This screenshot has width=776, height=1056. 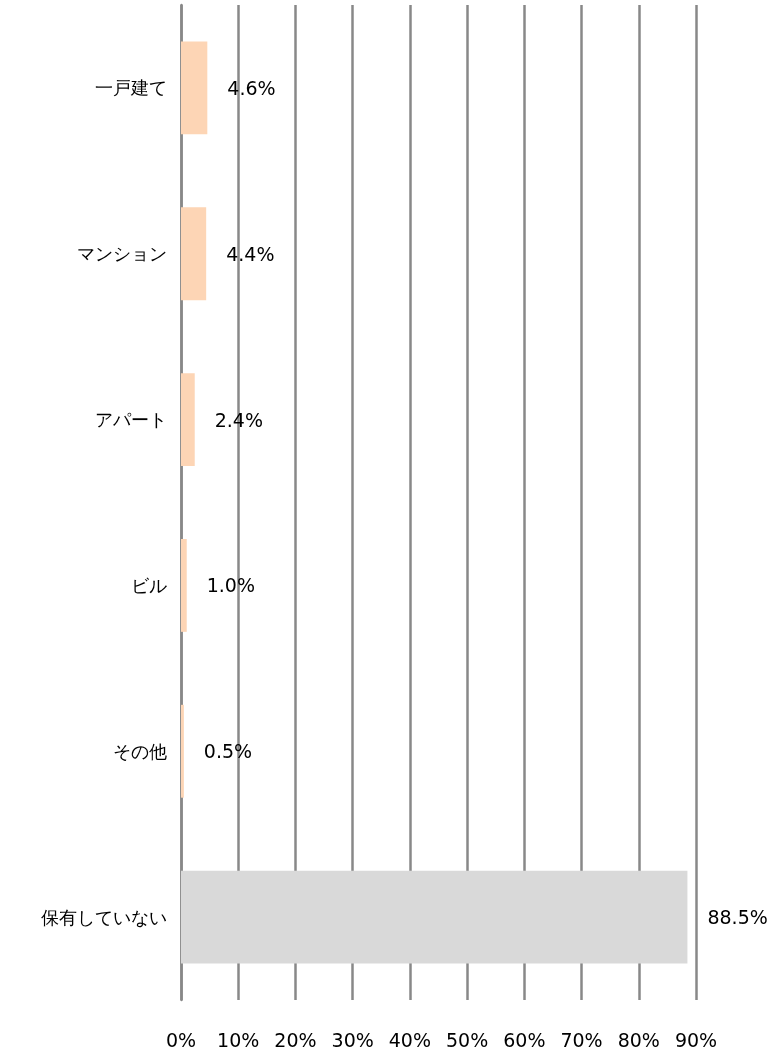 What do you see at coordinates (524, 1039) in the screenshot?
I see `x-tick-label: 60%` at bounding box center [524, 1039].